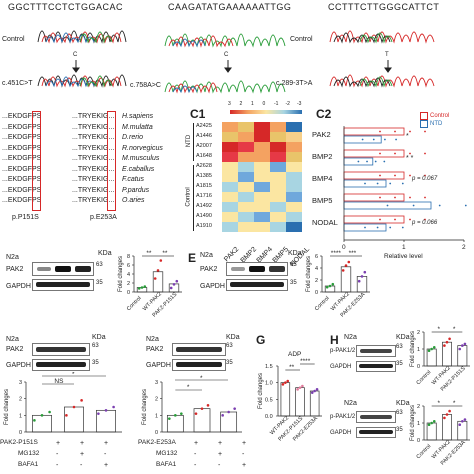 Image resolution: width=474 pixels, height=474 pixels. What do you see at coordinates (99, 265) in the screenshot?
I see `d-marker1: 63` at bounding box center [99, 265].